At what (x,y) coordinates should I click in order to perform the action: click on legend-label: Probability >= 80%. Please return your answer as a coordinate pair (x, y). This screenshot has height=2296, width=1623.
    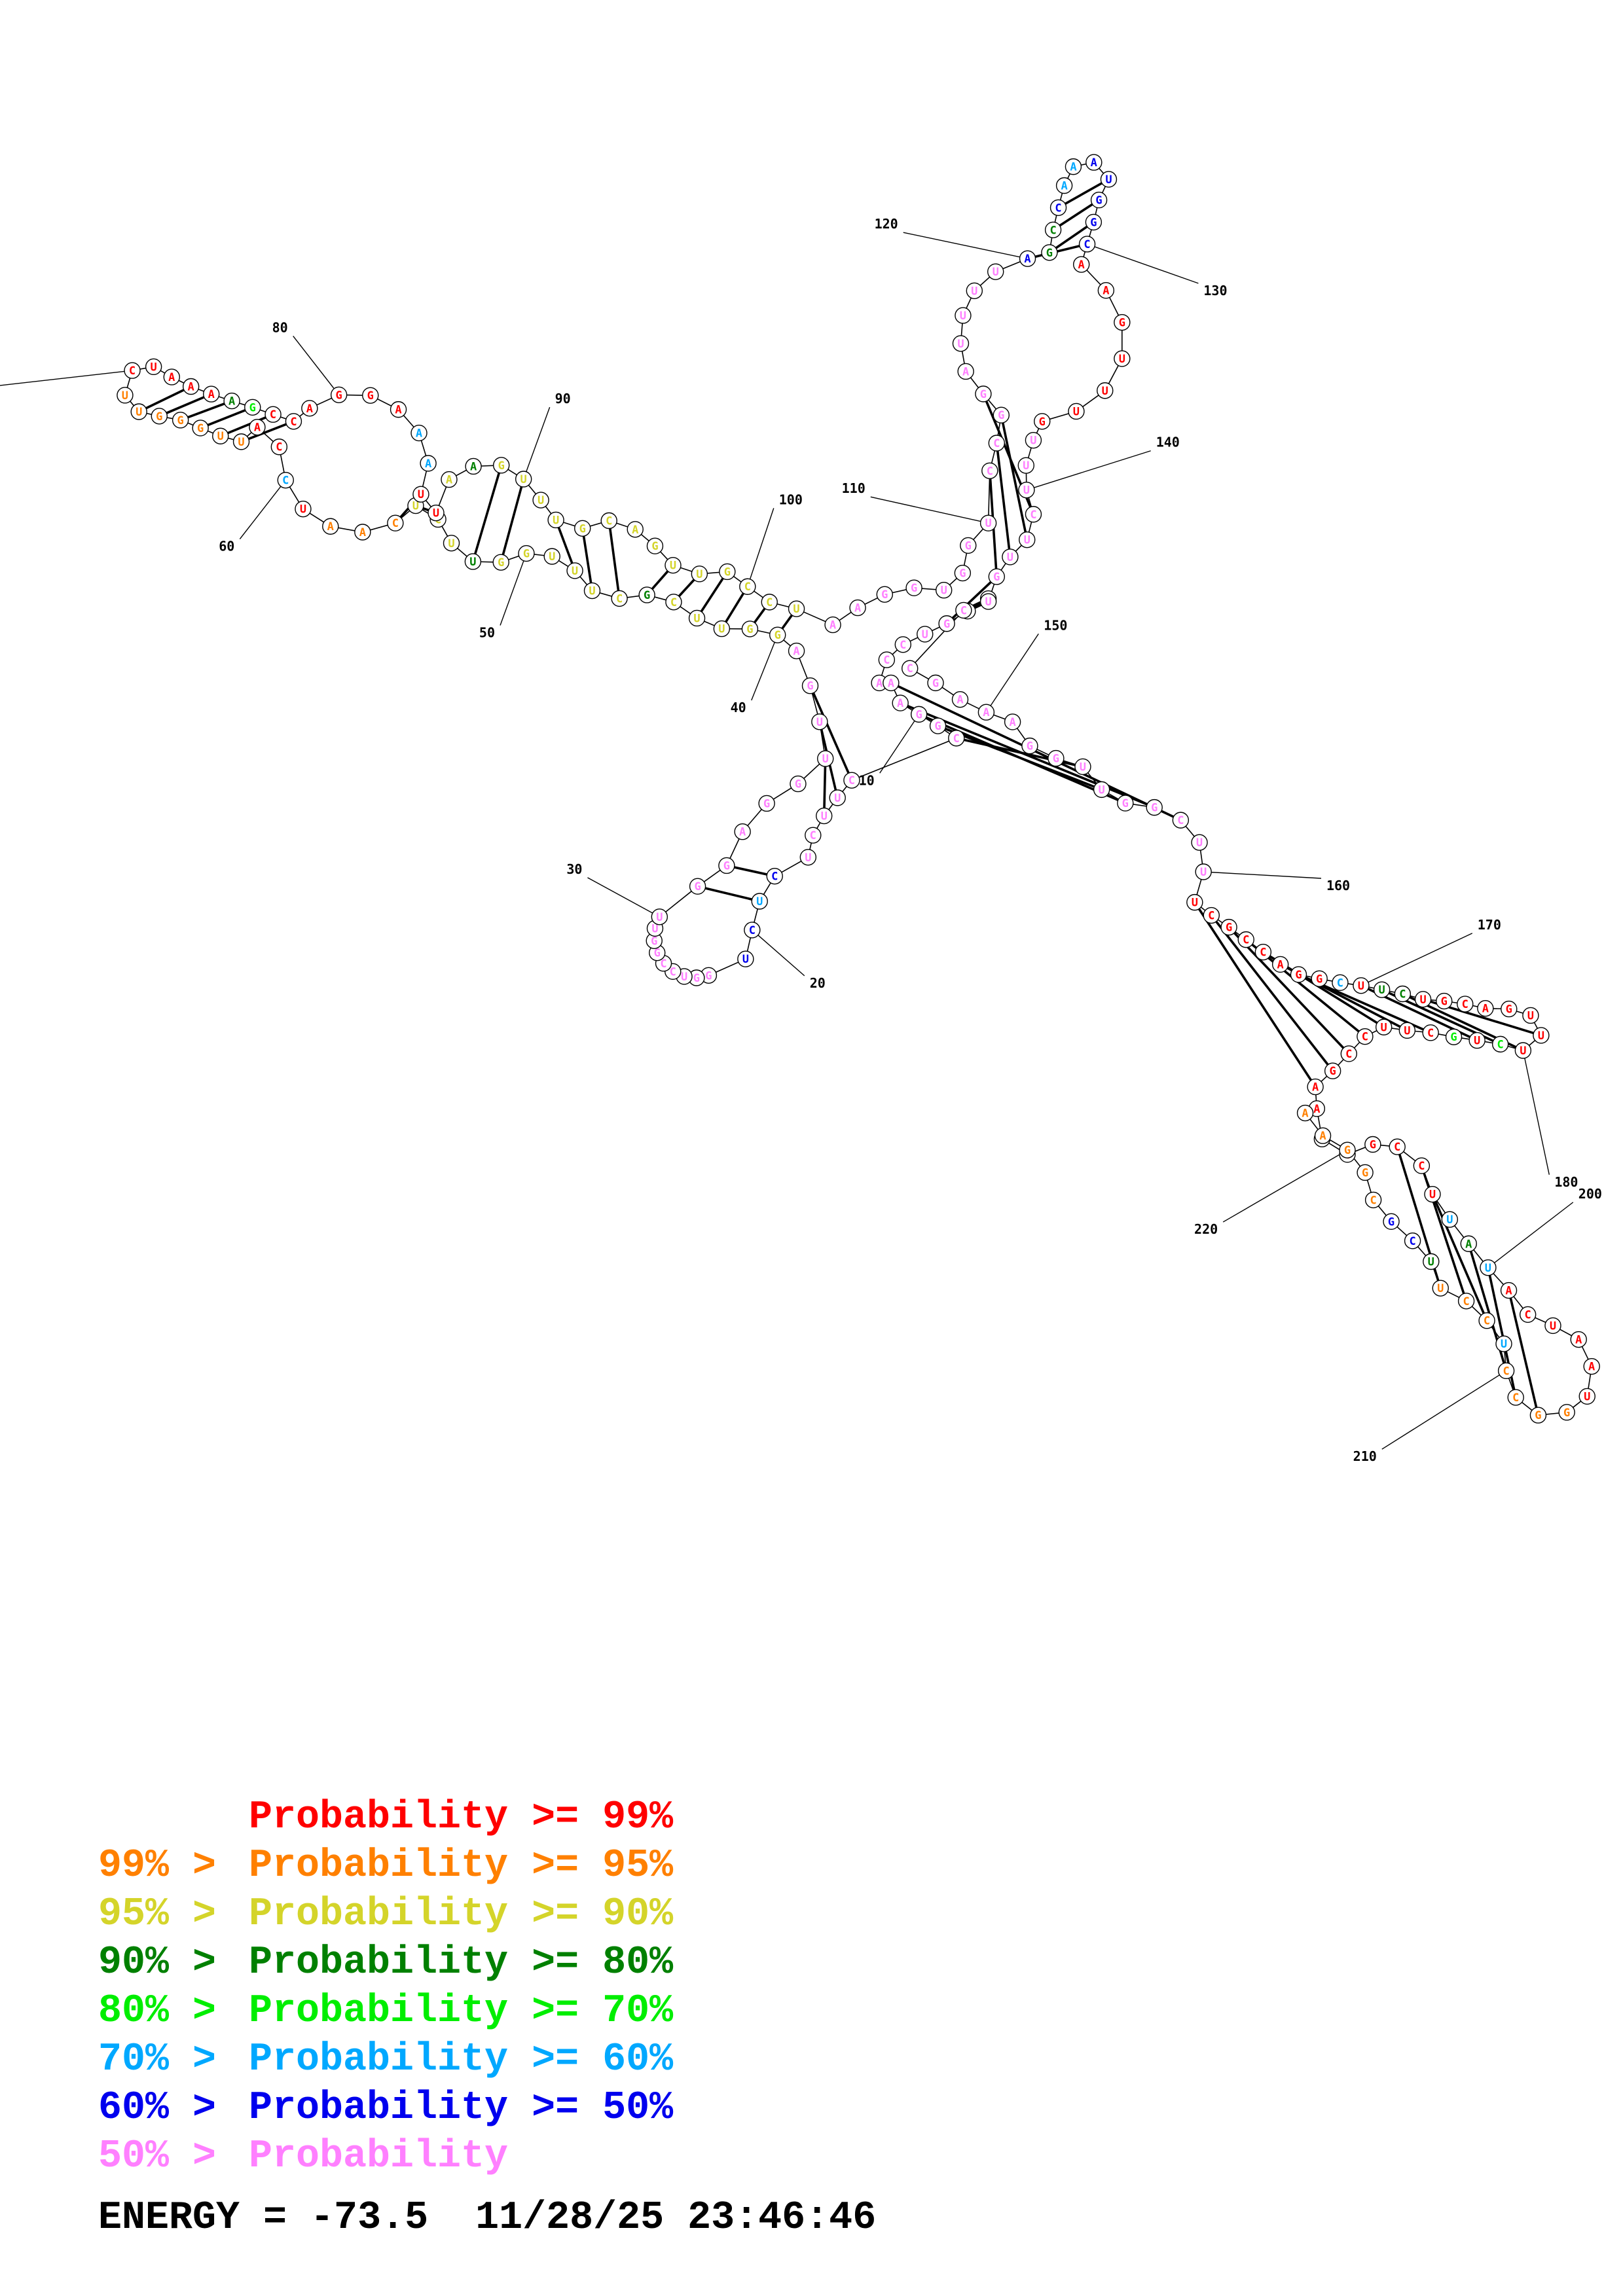
    Looking at the image, I should click on (461, 1963).